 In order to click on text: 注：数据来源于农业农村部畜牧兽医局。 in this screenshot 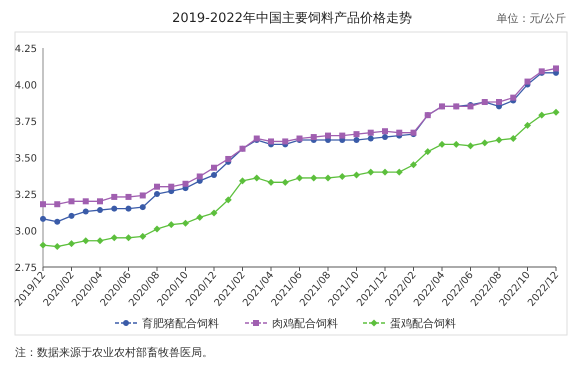, I will do `click(114, 352)`.